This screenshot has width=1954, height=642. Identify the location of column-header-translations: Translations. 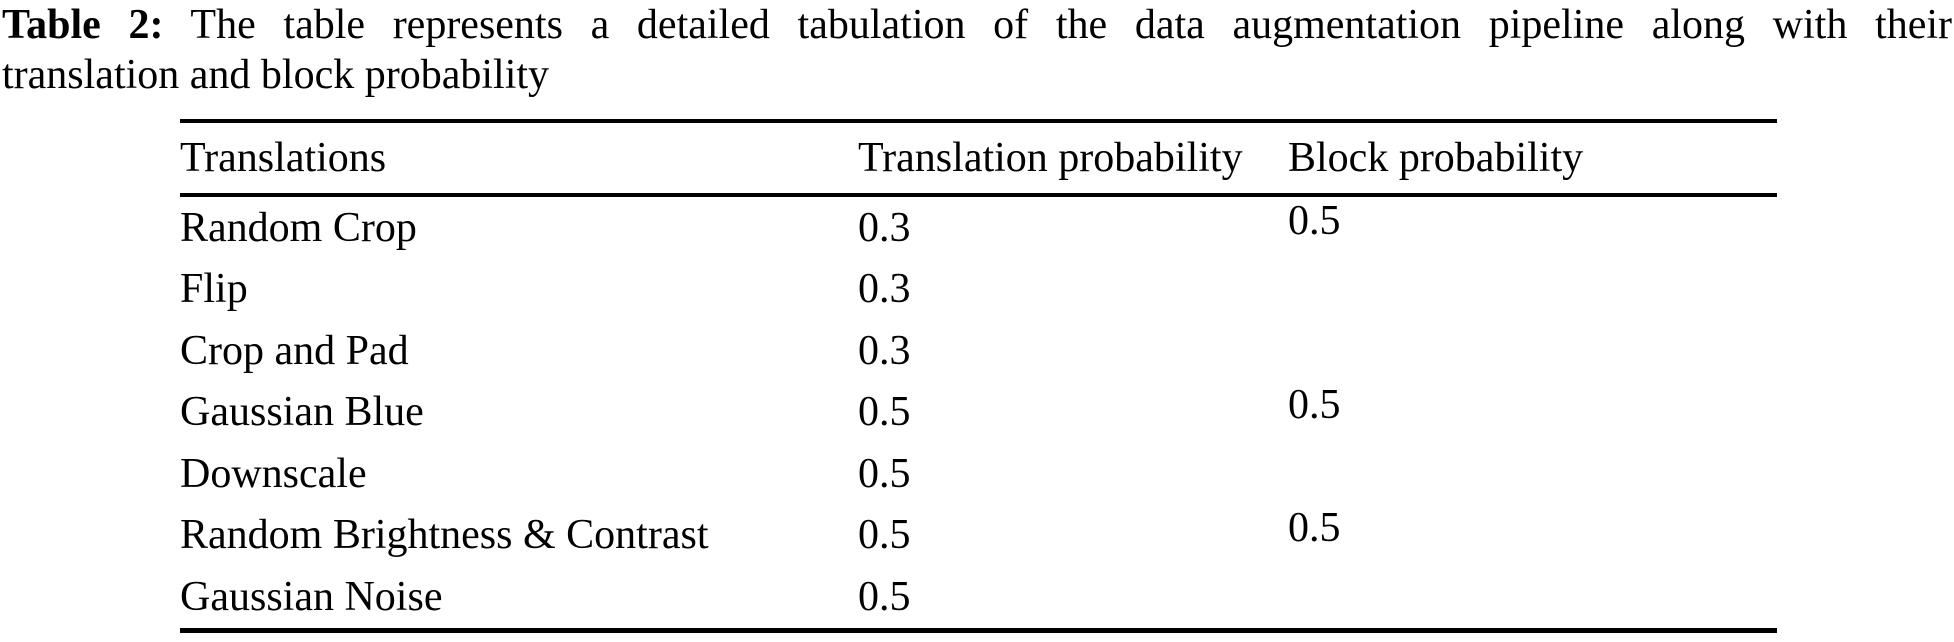
(519, 159).